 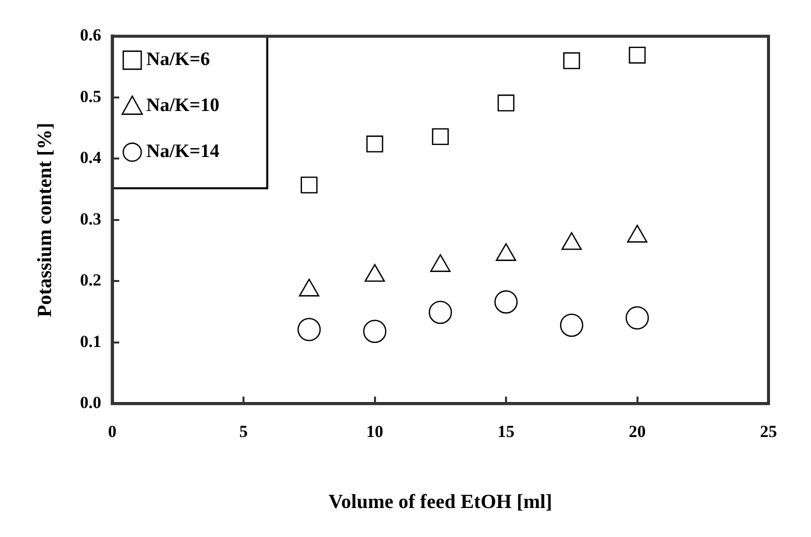 What do you see at coordinates (91, 35) in the screenshot?
I see `y-tick-label: 0.6` at bounding box center [91, 35].